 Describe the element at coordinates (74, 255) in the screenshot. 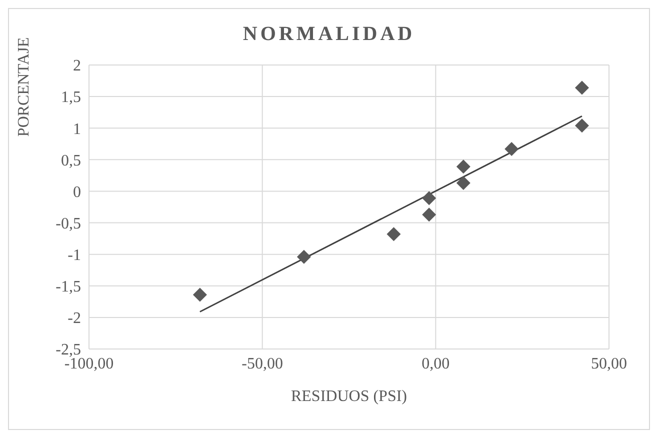

I see `y-tick-label: -1` at that location.